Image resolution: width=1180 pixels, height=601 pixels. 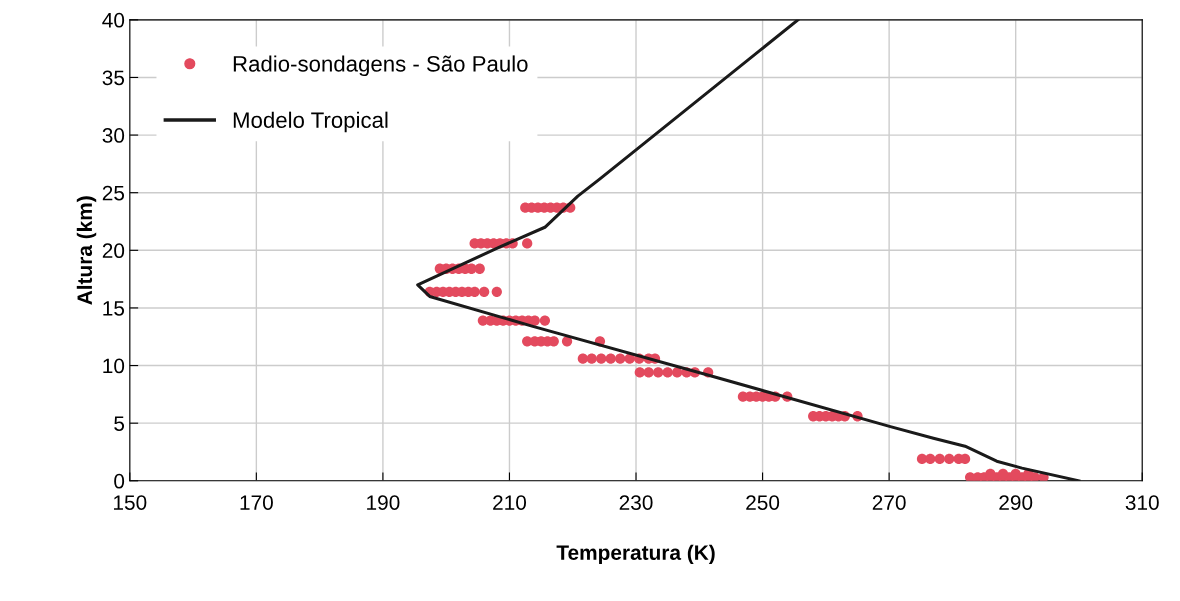 What do you see at coordinates (310, 122) in the screenshot?
I see `legend-label: Modelo Tropical` at bounding box center [310, 122].